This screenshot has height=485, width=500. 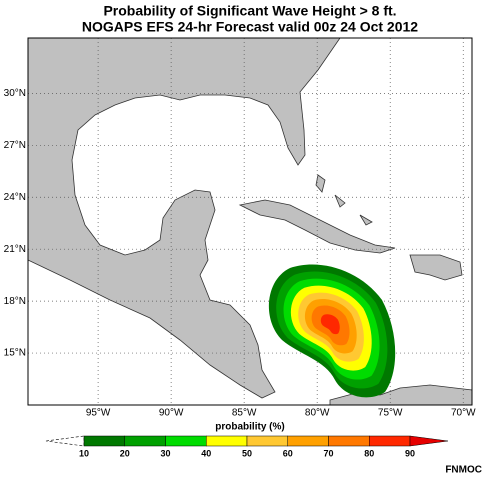 What do you see at coordinates (247, 453) in the screenshot?
I see `colorbar-tick-label: 50` at bounding box center [247, 453].